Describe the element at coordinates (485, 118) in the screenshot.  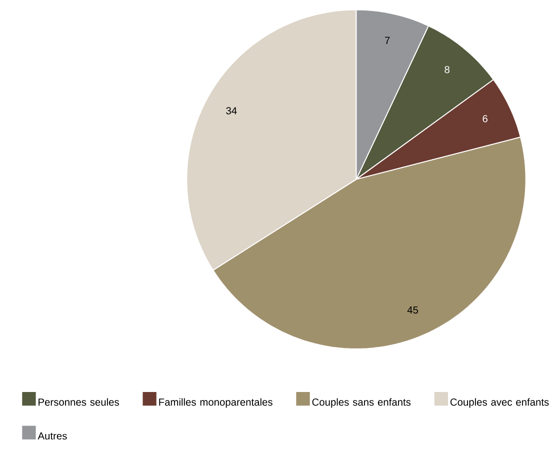
I see `data-label: 6` at that location.